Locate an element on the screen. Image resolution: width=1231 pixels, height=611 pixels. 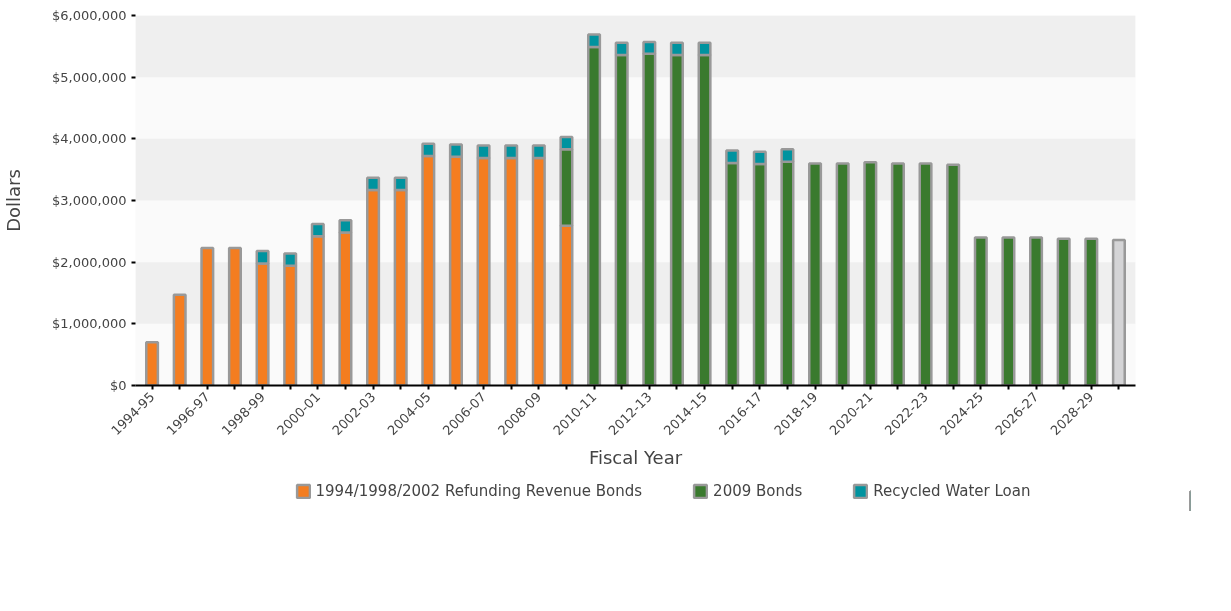
y-tick-label: $1,000,000 is located at coordinates (89, 324).